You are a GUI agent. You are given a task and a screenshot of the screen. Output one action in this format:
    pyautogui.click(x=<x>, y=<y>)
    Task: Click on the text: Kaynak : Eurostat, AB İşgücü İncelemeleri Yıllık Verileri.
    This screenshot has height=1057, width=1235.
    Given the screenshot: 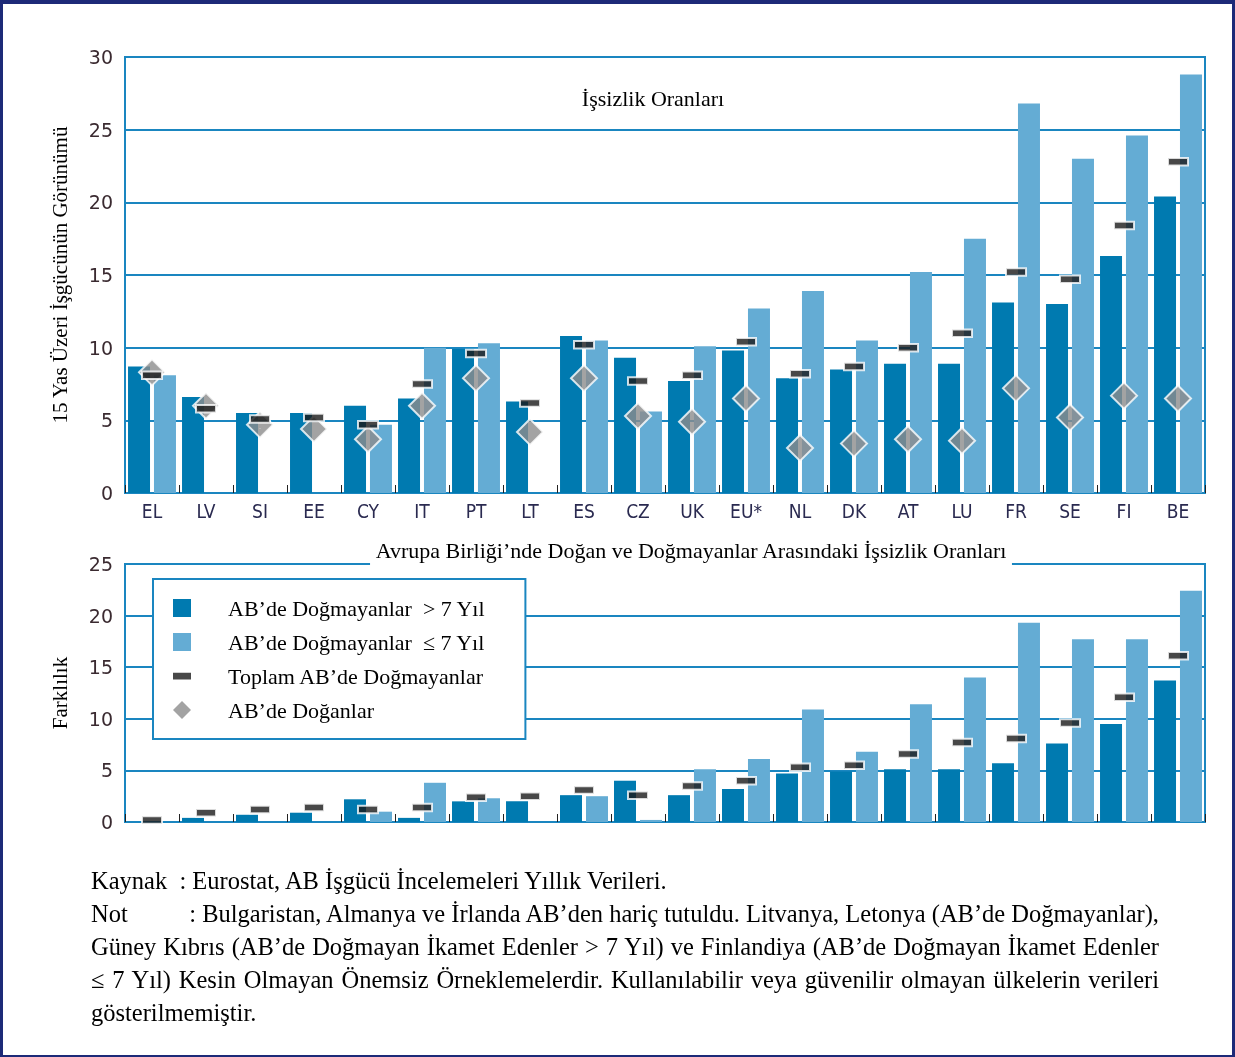 What is the action you would take?
    pyautogui.click(x=379, y=881)
    